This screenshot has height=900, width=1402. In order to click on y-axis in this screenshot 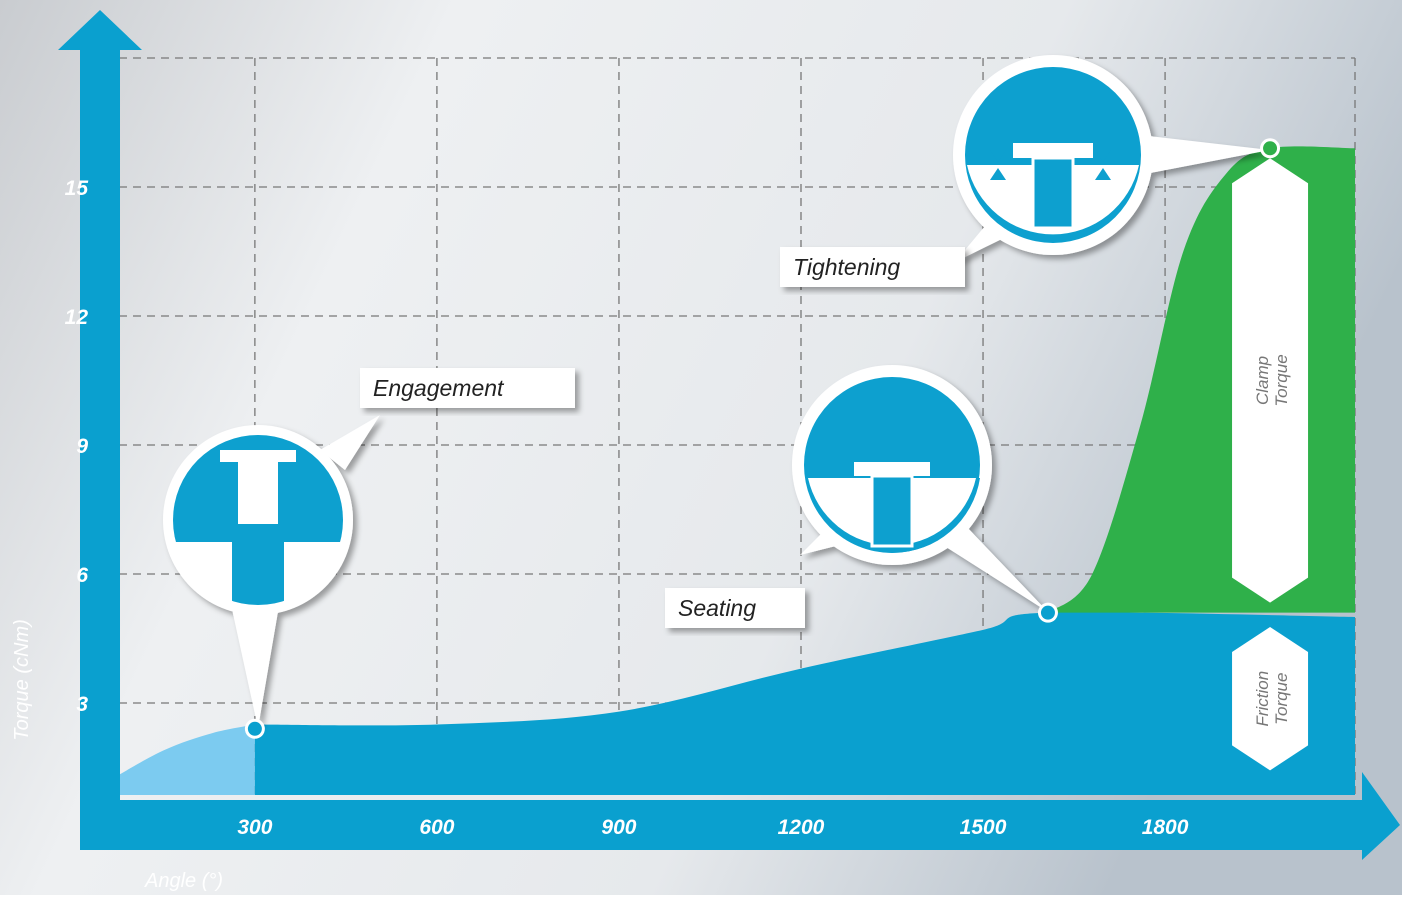, I will do `click(100, 405)`.